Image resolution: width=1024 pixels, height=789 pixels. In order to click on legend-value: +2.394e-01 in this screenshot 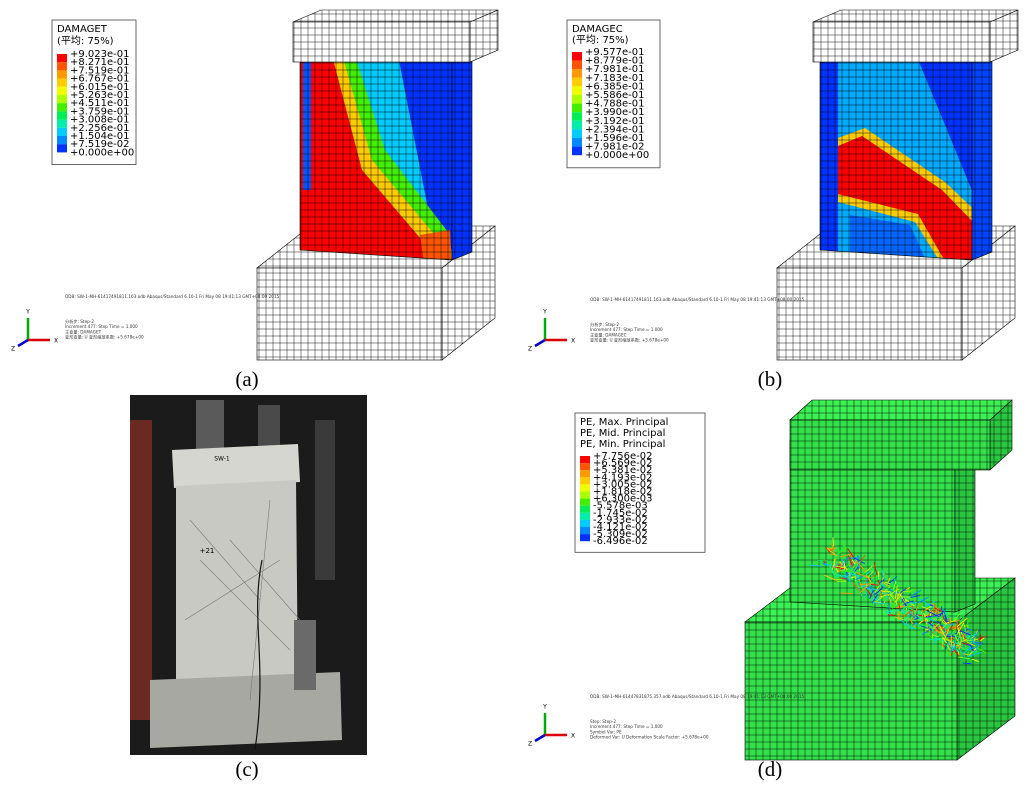, I will do `click(615, 129)`.